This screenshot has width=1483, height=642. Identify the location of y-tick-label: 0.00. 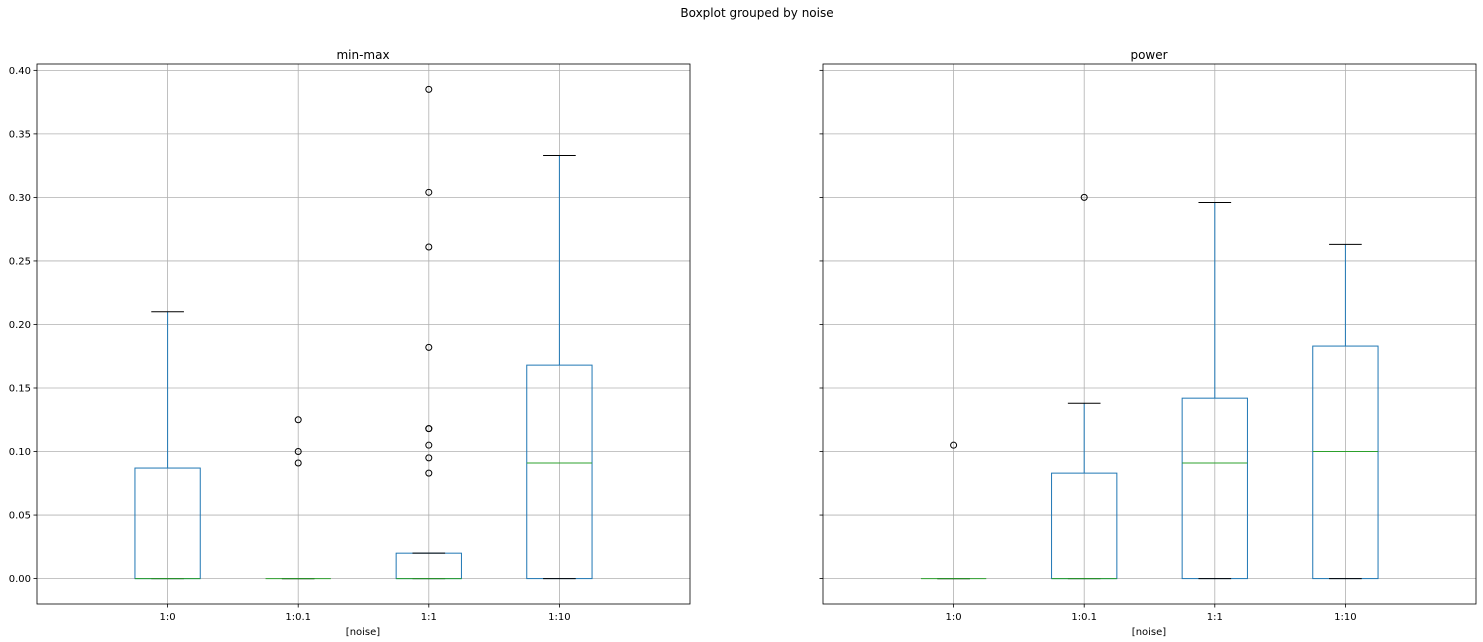
(20, 579).